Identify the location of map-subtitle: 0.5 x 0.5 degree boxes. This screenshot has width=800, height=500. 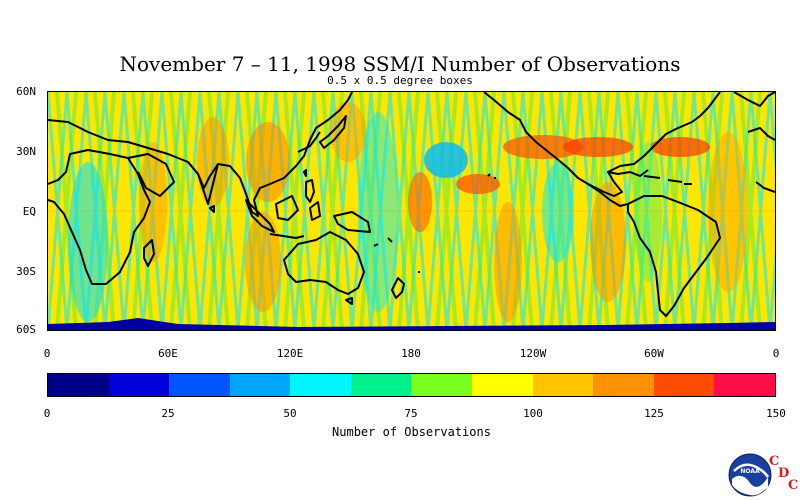
(400, 80).